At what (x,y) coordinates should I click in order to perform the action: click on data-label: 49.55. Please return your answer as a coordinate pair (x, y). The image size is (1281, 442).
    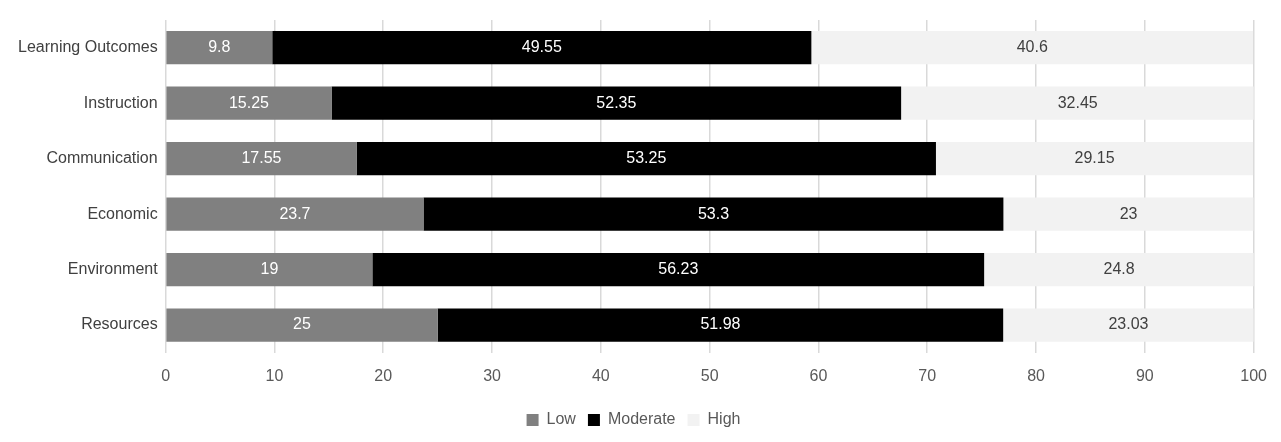
    Looking at the image, I should click on (541, 47).